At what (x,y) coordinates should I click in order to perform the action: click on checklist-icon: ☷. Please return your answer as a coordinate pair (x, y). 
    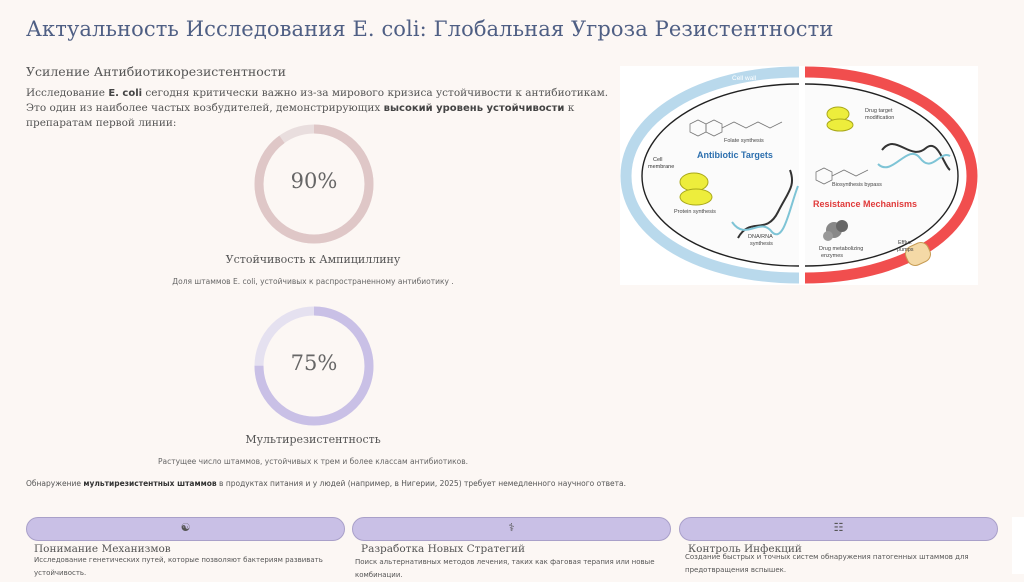
    Looking at the image, I should click on (838, 527).